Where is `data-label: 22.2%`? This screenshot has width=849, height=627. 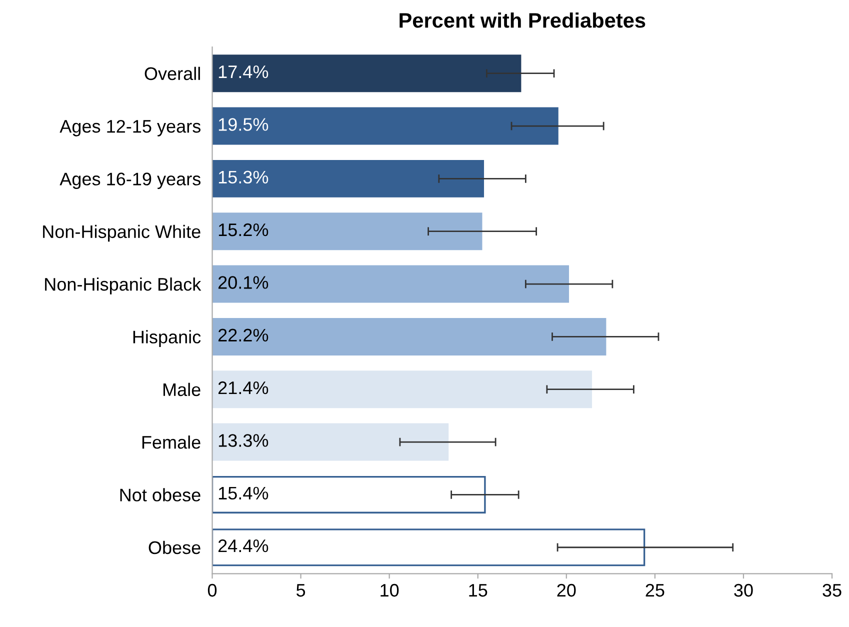 data-label: 22.2% is located at coordinates (243, 335).